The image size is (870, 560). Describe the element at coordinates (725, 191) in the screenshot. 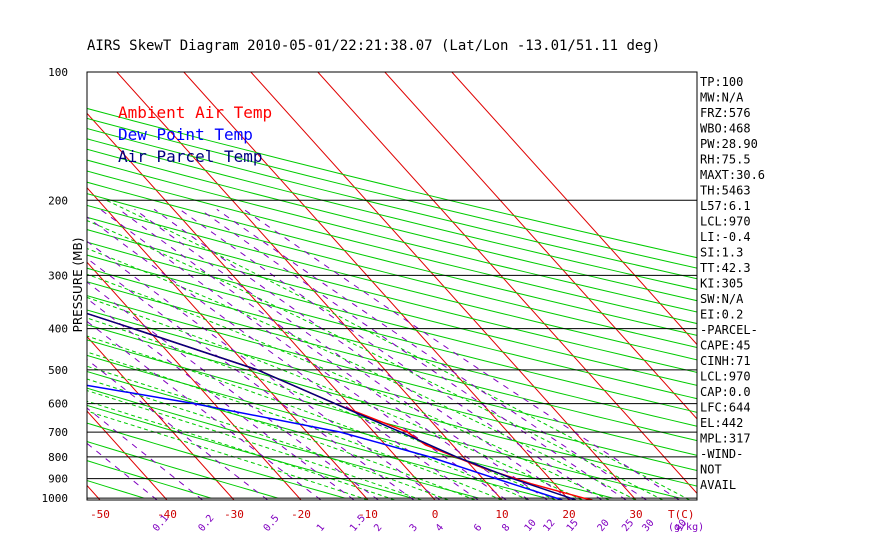

I see `index-entry: TH:5463` at that location.